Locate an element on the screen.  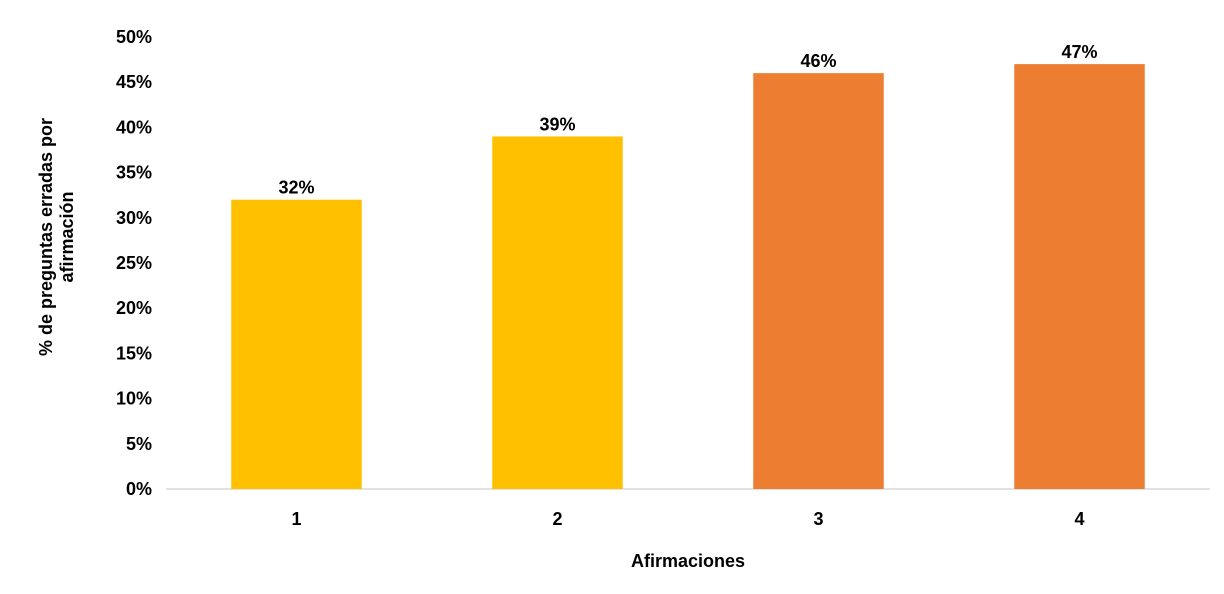
data-label: 32% is located at coordinates (296, 188).